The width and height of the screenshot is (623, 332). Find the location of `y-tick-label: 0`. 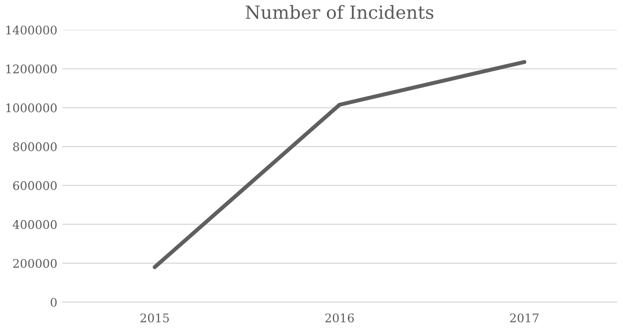

y-tick-label: 0 is located at coordinates (53, 302).